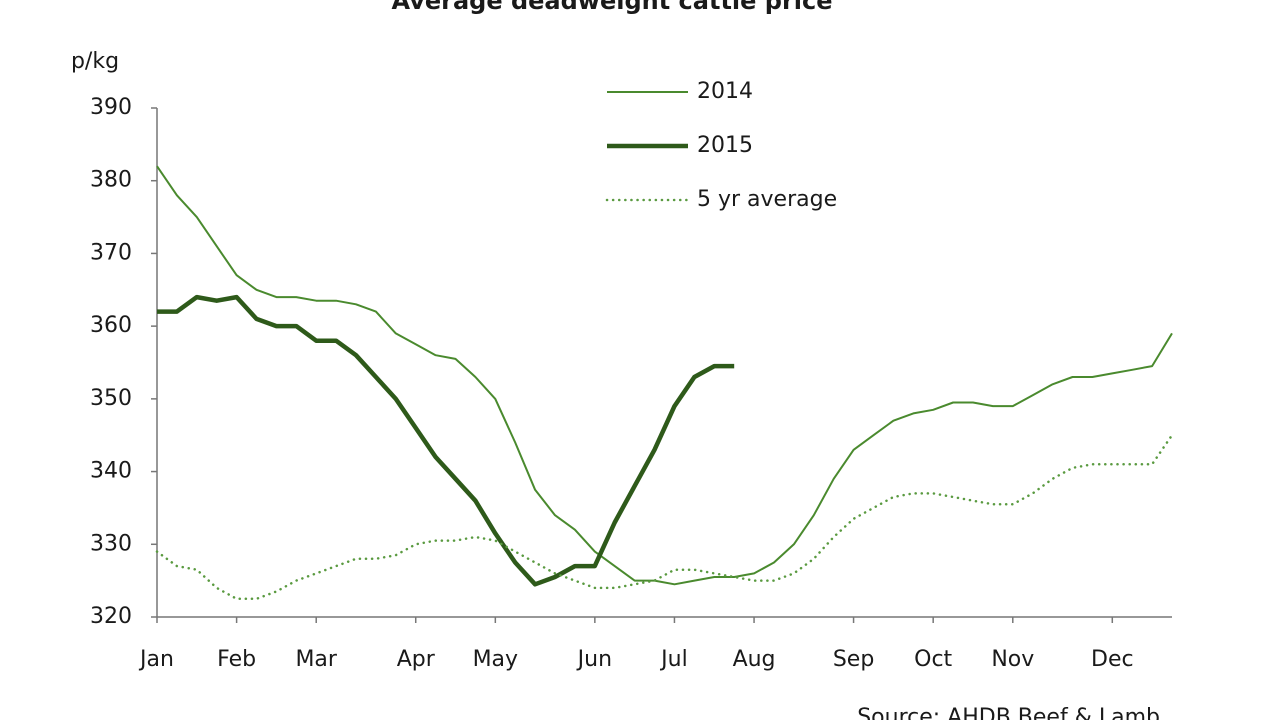 The height and width of the screenshot is (720, 1280). I want to click on chart-title: Average deadweight cattle price, so click(611, 7).